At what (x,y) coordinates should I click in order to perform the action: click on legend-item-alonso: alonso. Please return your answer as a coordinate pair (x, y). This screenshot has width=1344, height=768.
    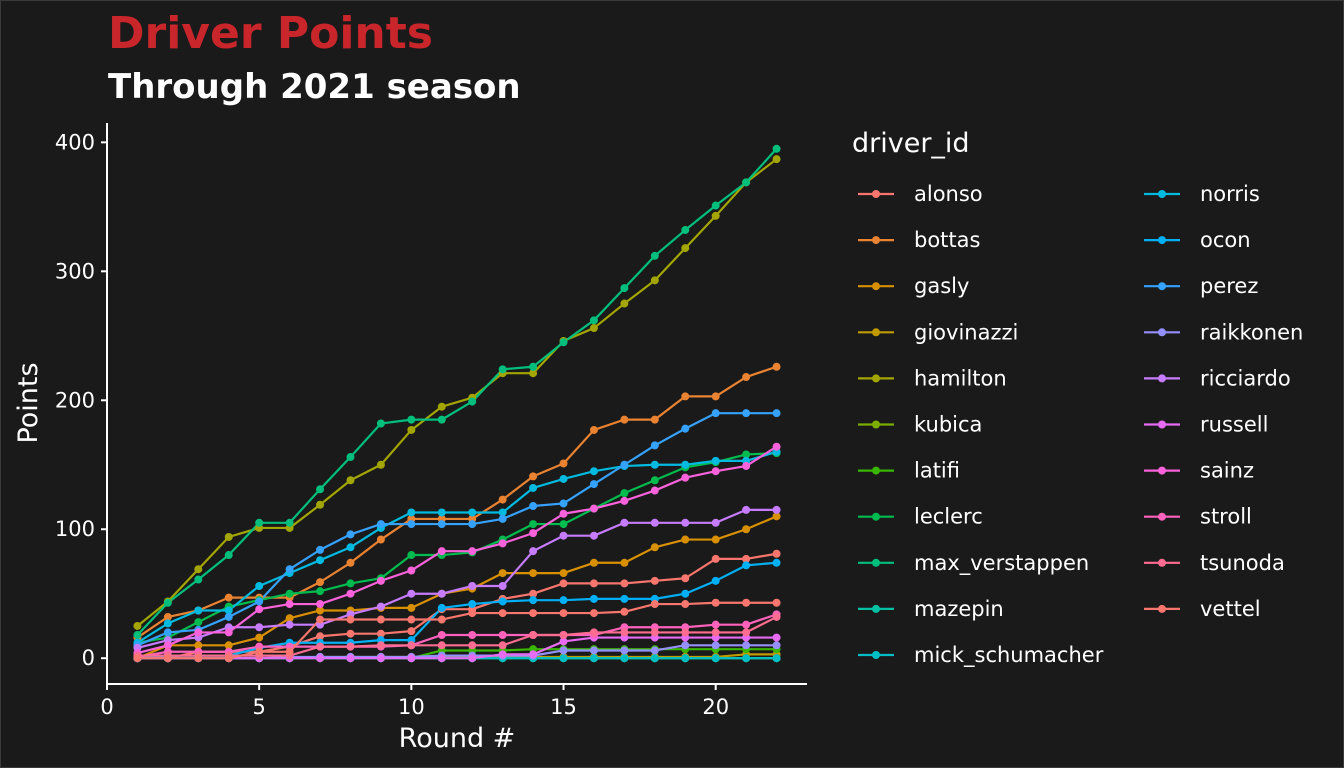
    Looking at the image, I should click on (920, 194).